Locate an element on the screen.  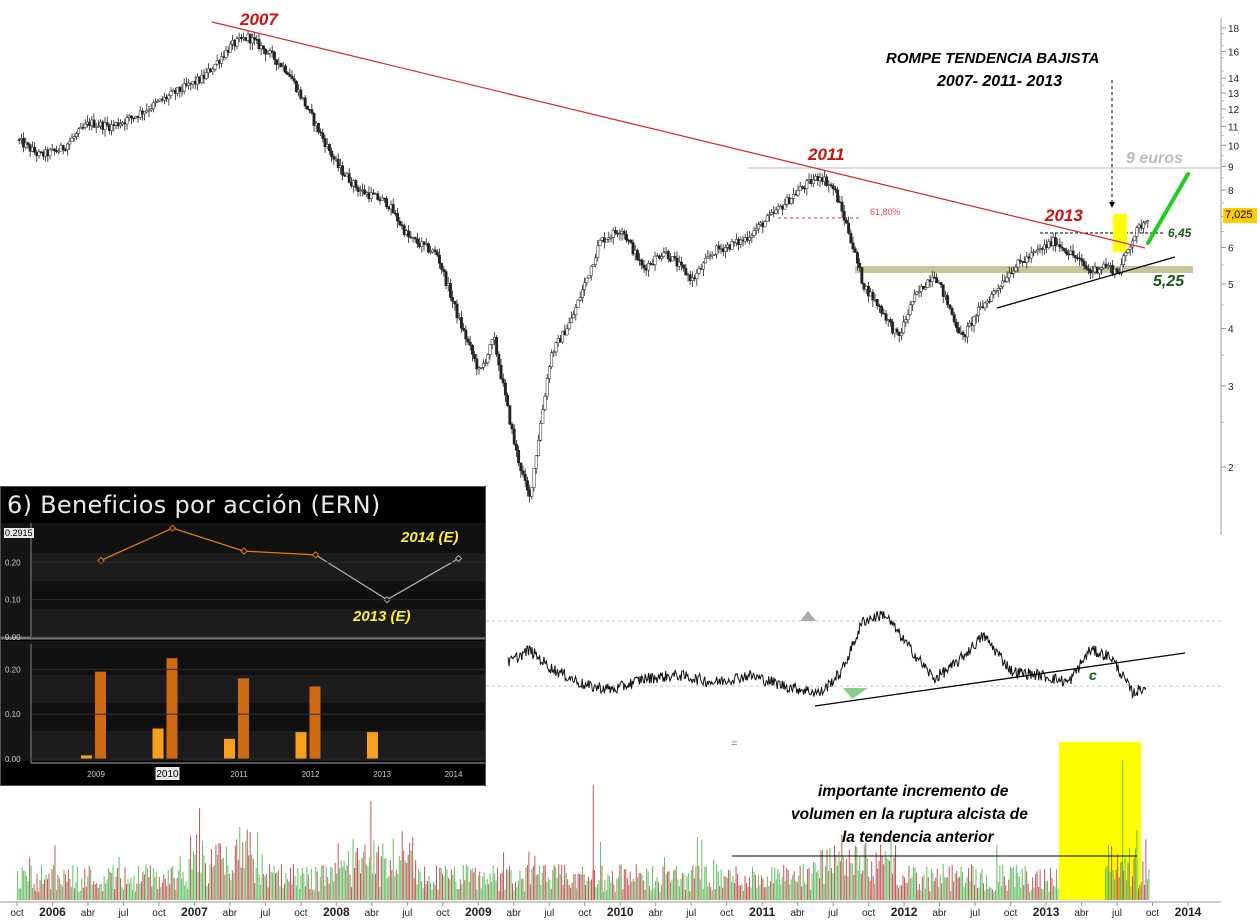
green-breakout-arrow is located at coordinates (1168, 208).